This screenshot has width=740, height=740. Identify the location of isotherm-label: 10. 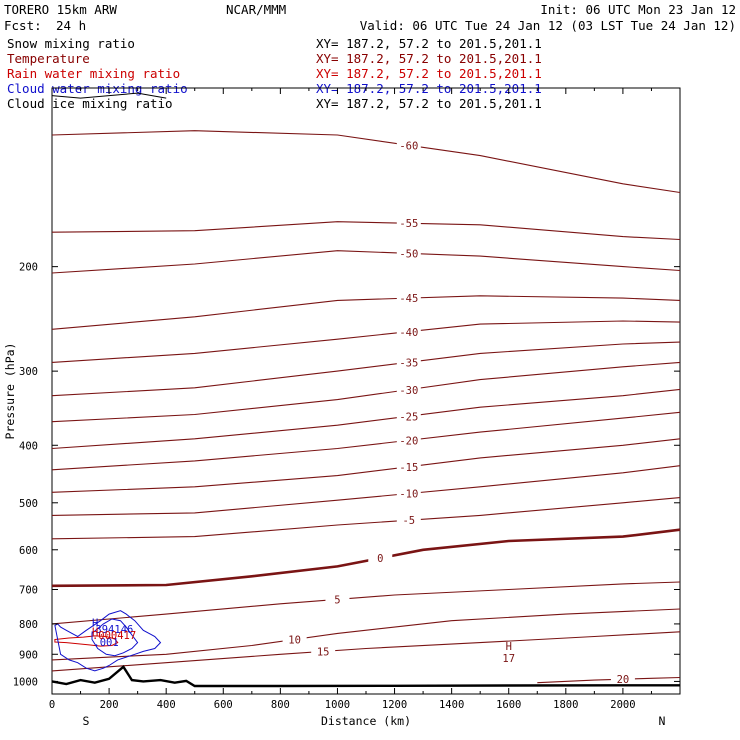
(294, 641).